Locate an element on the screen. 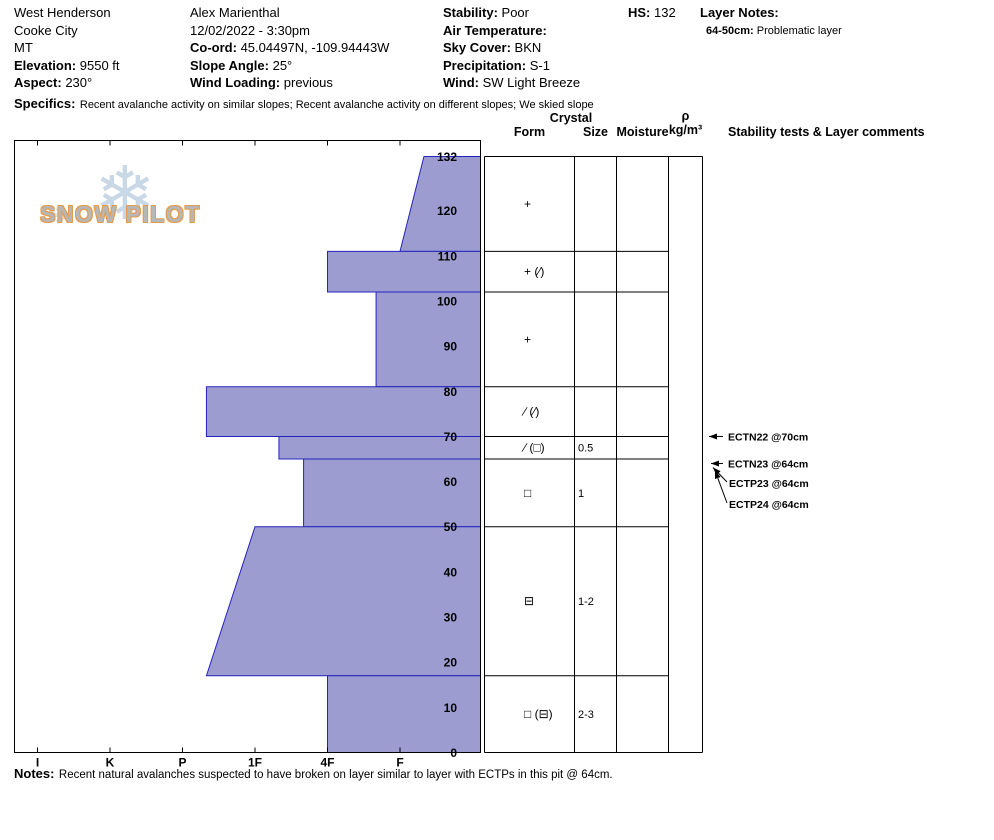 Image resolution: width=994 pixels, height=840 pixels. grain-size-value: 0.5 is located at coordinates (585, 449).